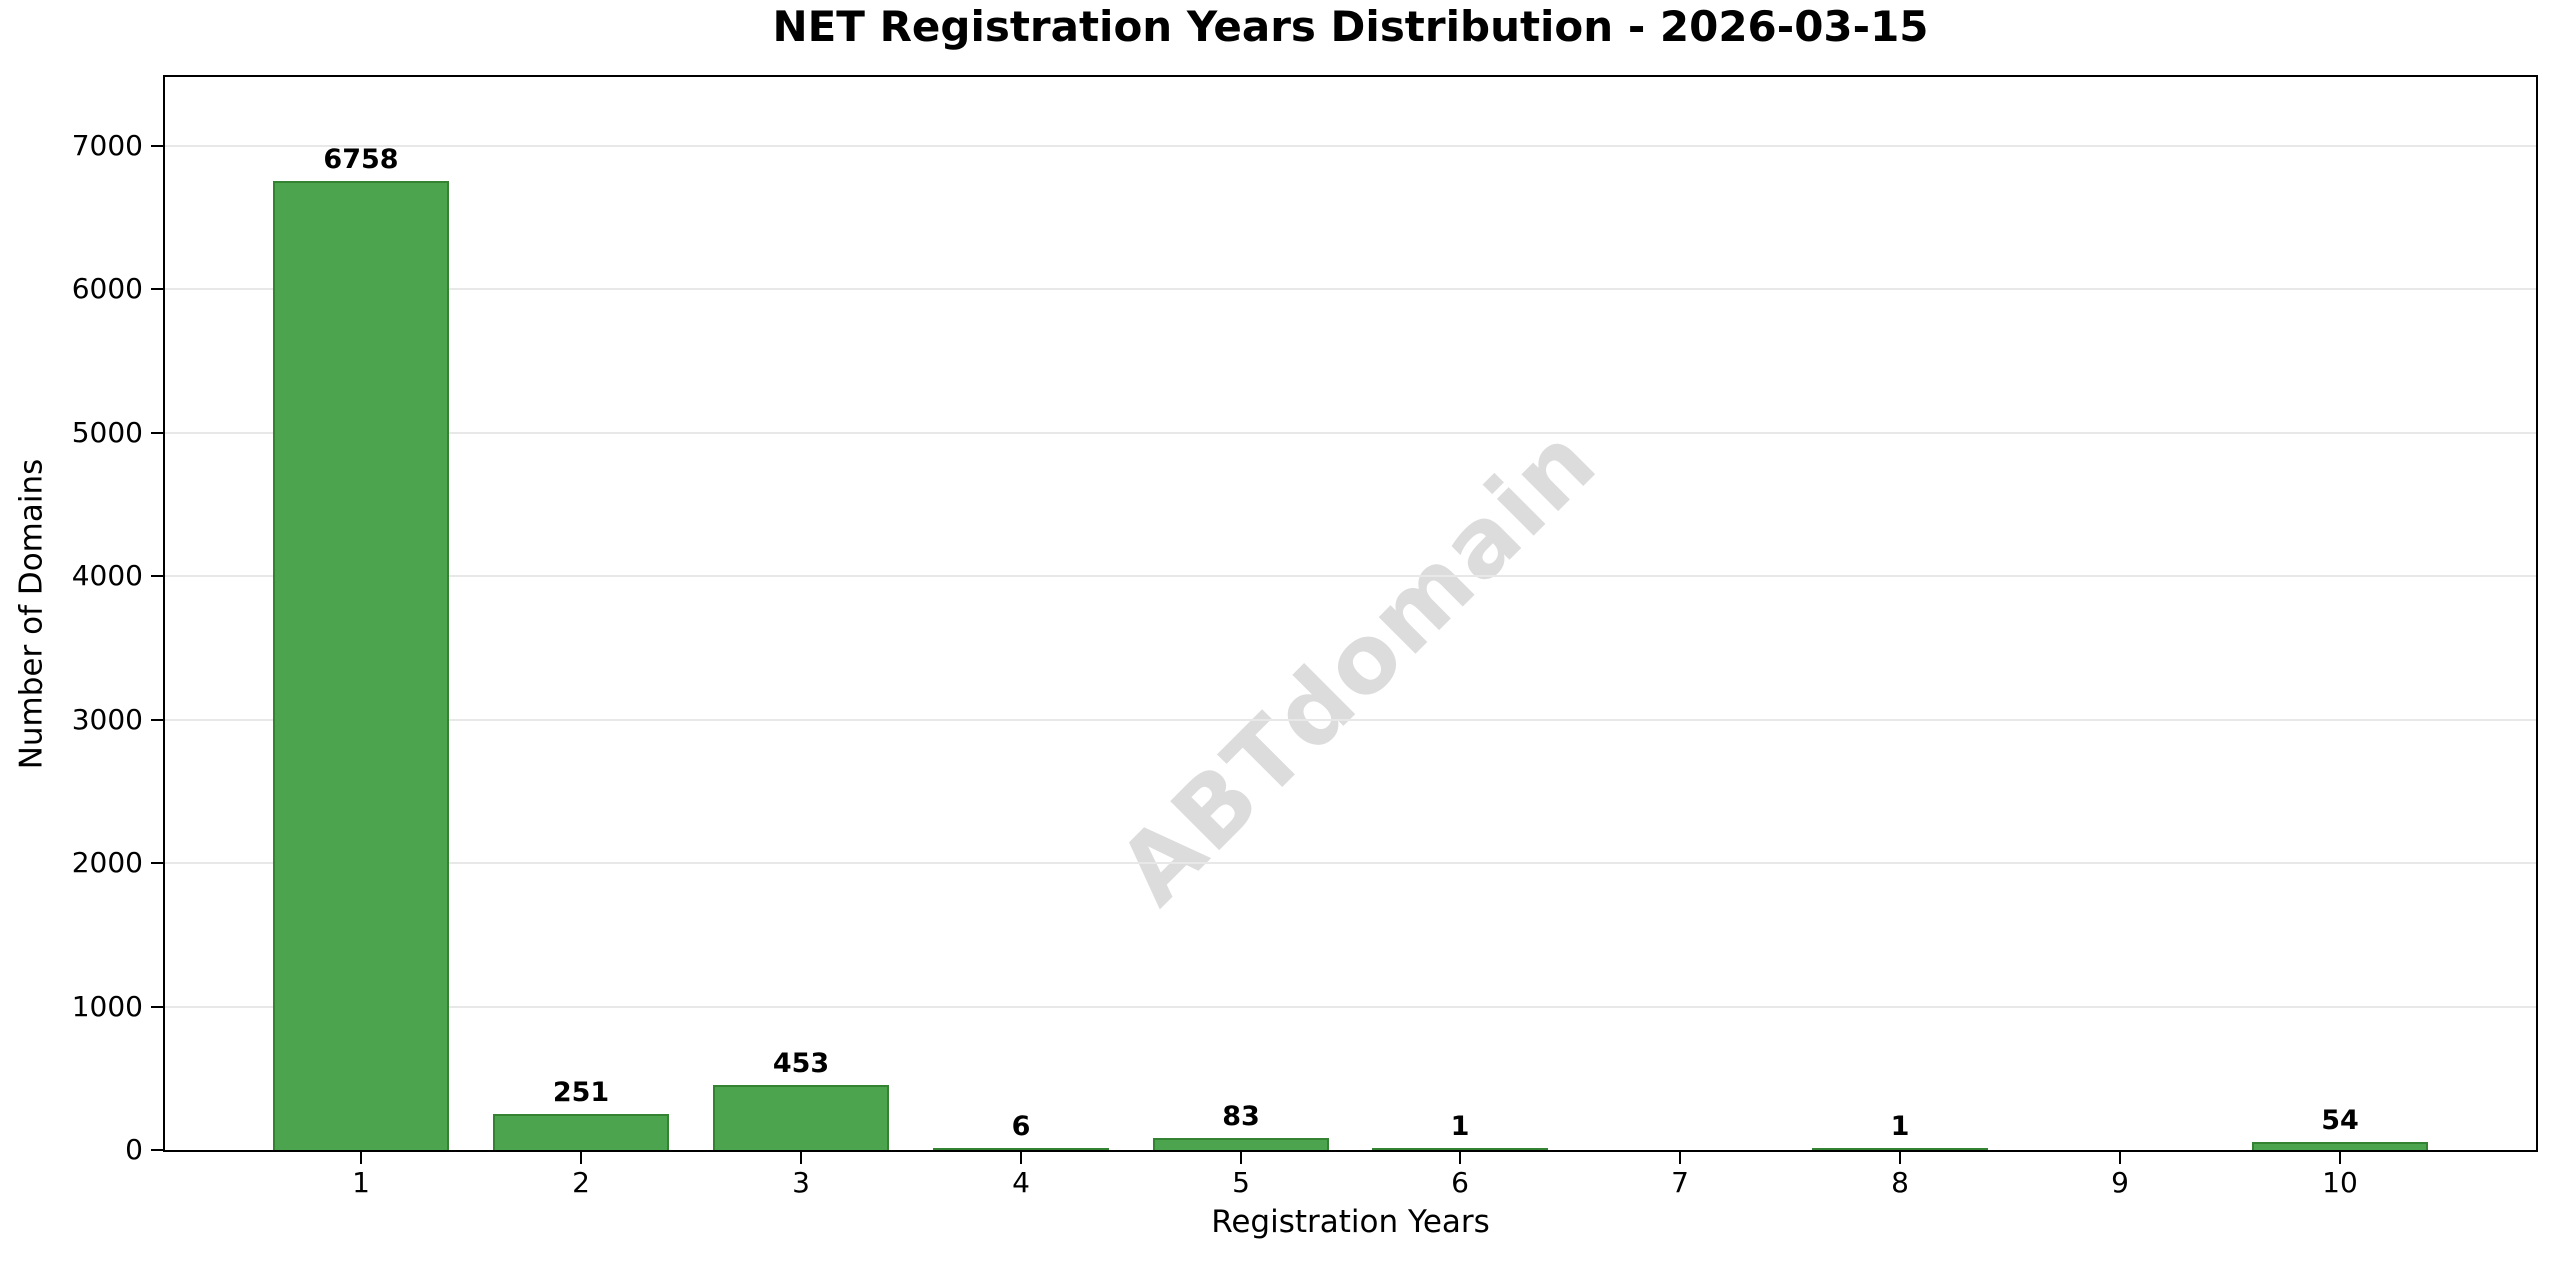  Describe the element at coordinates (1680, 1182) in the screenshot. I see `x-tick-label: 7` at that location.